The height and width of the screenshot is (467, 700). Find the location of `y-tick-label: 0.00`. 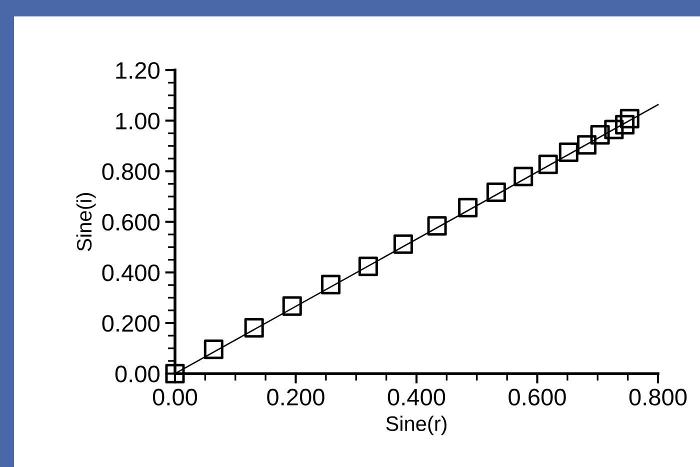

y-tick-label: 0.00 is located at coordinates (137, 374).